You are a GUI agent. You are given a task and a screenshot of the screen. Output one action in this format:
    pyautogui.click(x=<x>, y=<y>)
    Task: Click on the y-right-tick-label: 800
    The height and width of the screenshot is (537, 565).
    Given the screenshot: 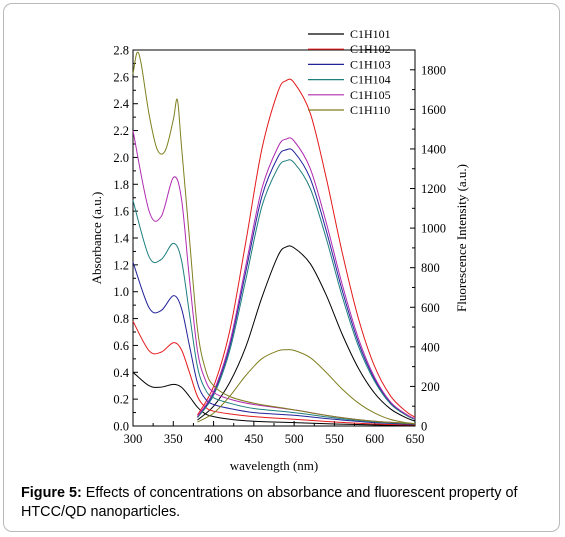 What is the action you would take?
    pyautogui.click(x=430, y=268)
    